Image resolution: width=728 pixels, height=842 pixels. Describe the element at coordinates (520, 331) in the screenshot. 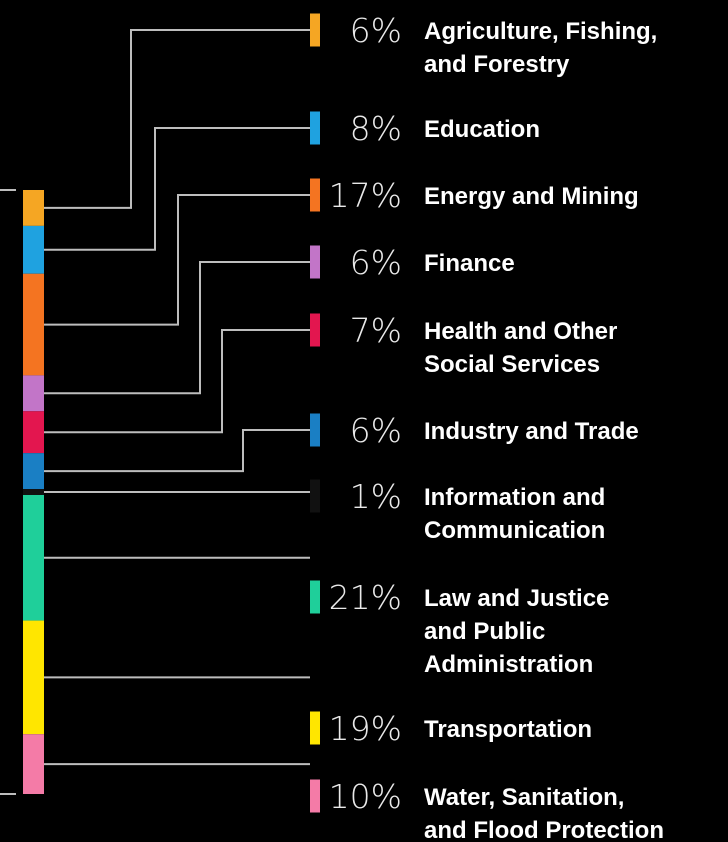

I see `category-label-line: Health and Other` at that location.